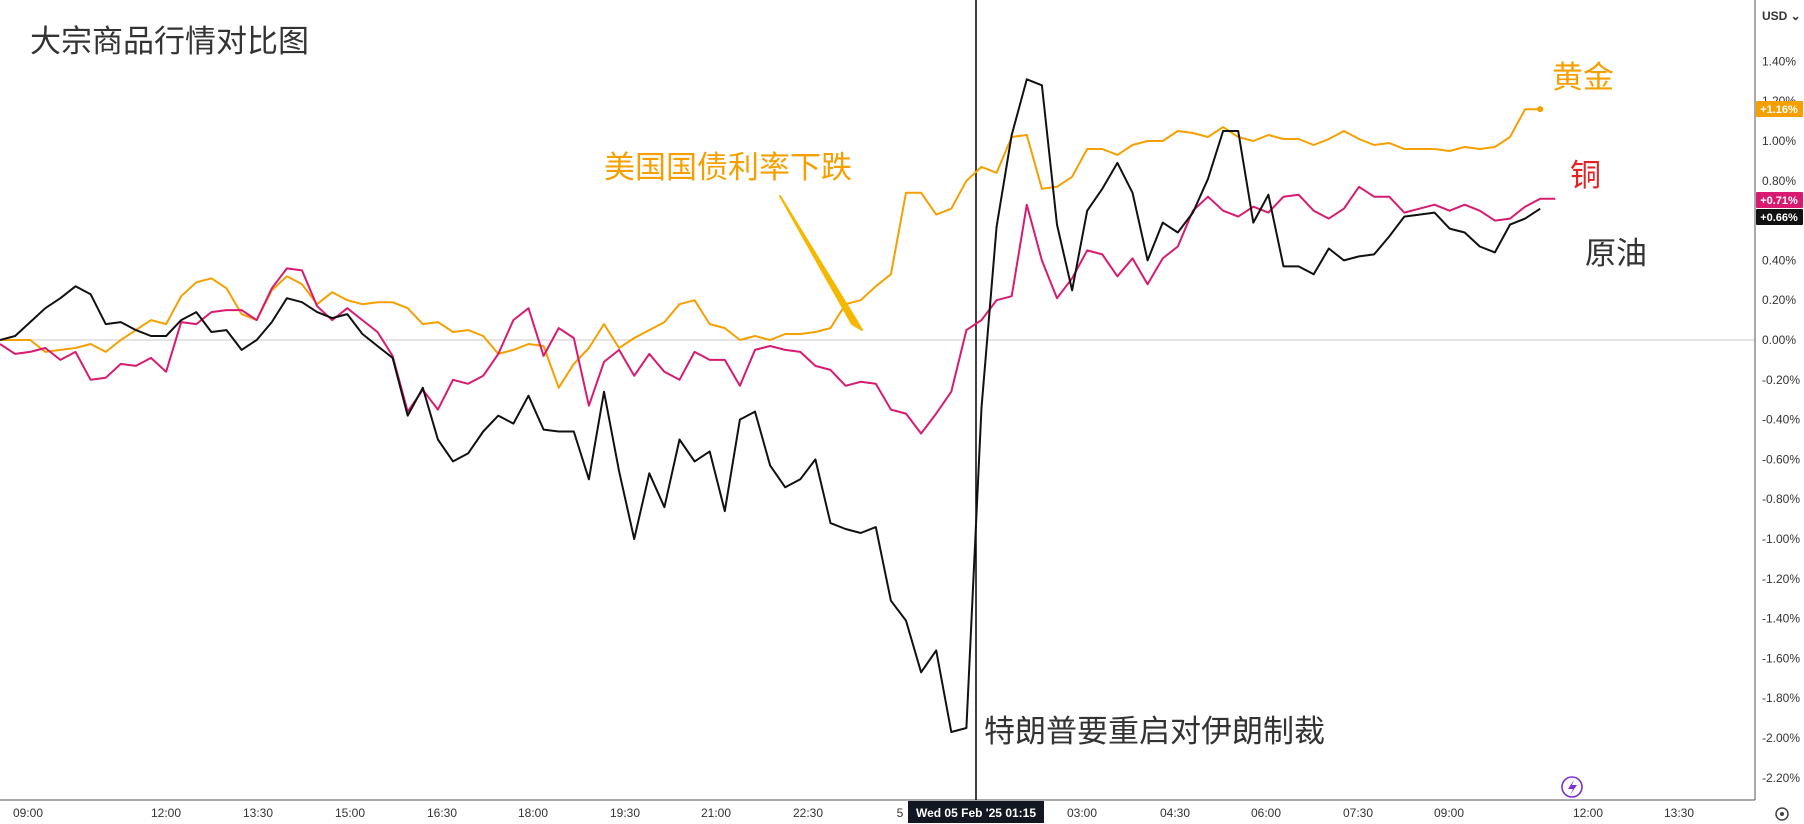 This screenshot has width=1804, height=824. Describe the element at coordinates (1781, 658) in the screenshot. I see `y-tick-label: -1.60%` at that location.